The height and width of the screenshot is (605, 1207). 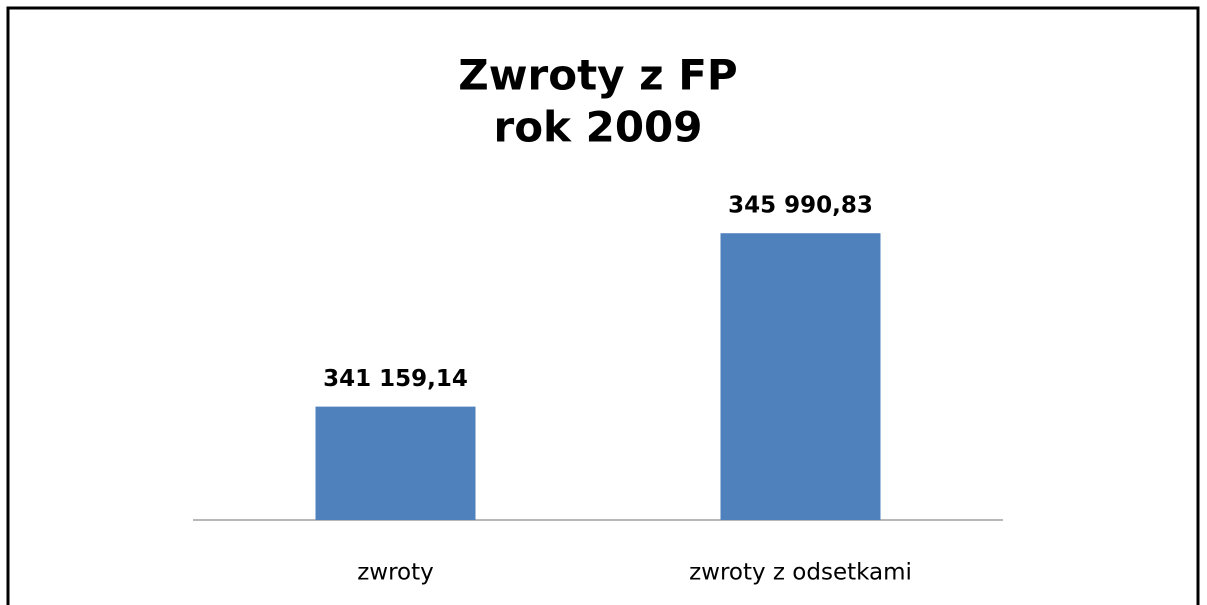 What do you see at coordinates (597, 75) in the screenshot?
I see `chart-title: Zwroty z FP` at bounding box center [597, 75].